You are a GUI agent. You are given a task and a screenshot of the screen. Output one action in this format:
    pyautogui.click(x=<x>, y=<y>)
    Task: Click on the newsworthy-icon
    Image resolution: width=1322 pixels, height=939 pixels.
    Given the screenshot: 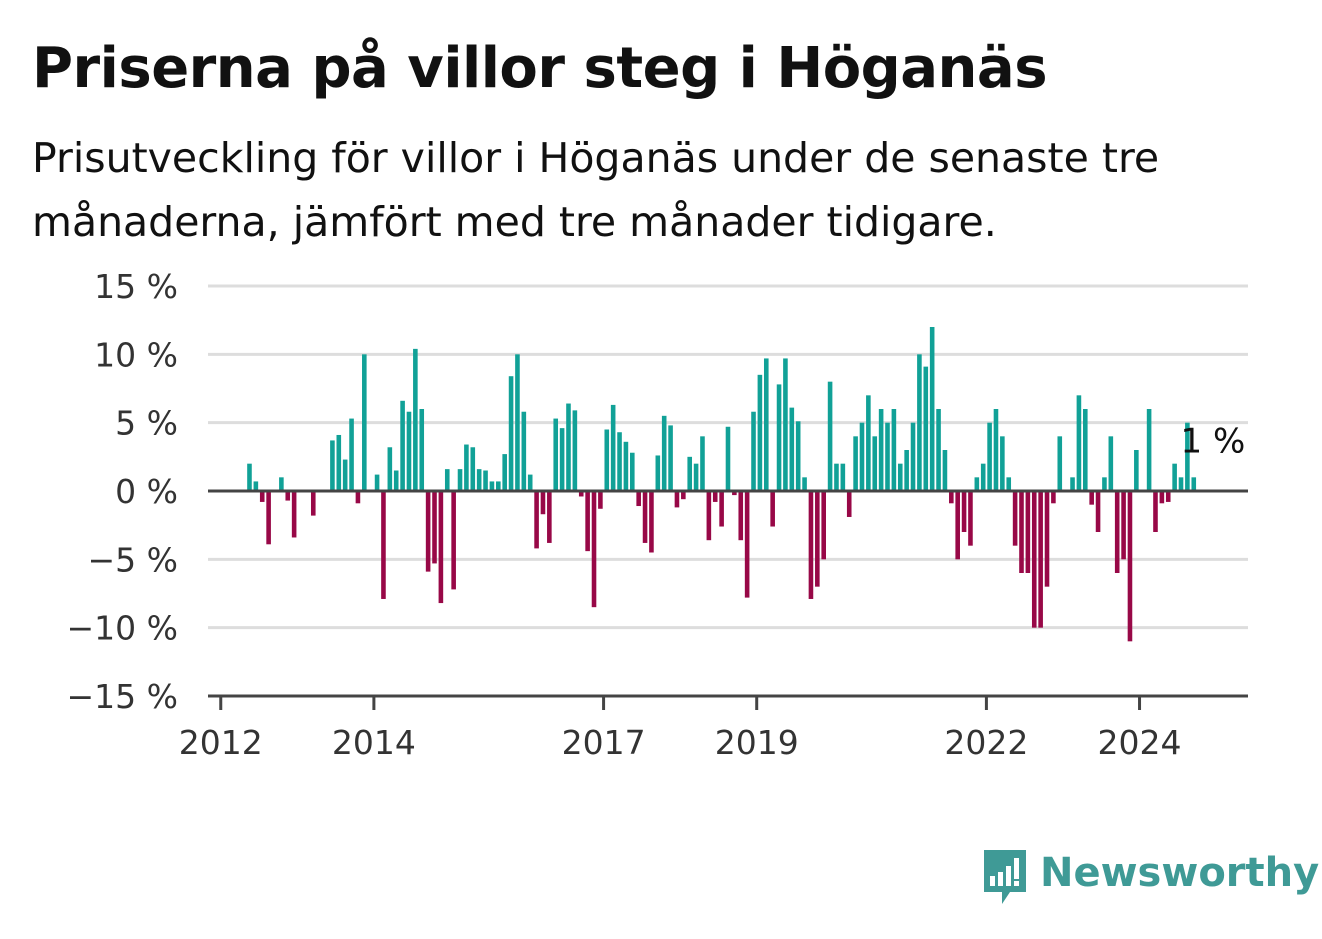 What is the action you would take?
    pyautogui.click(x=1005, y=877)
    